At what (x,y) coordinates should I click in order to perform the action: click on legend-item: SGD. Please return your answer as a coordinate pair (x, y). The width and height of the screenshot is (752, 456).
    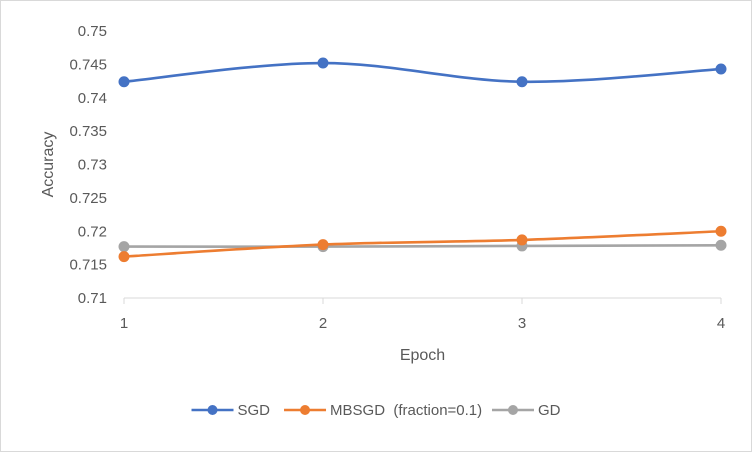
    Looking at the image, I should click on (231, 410).